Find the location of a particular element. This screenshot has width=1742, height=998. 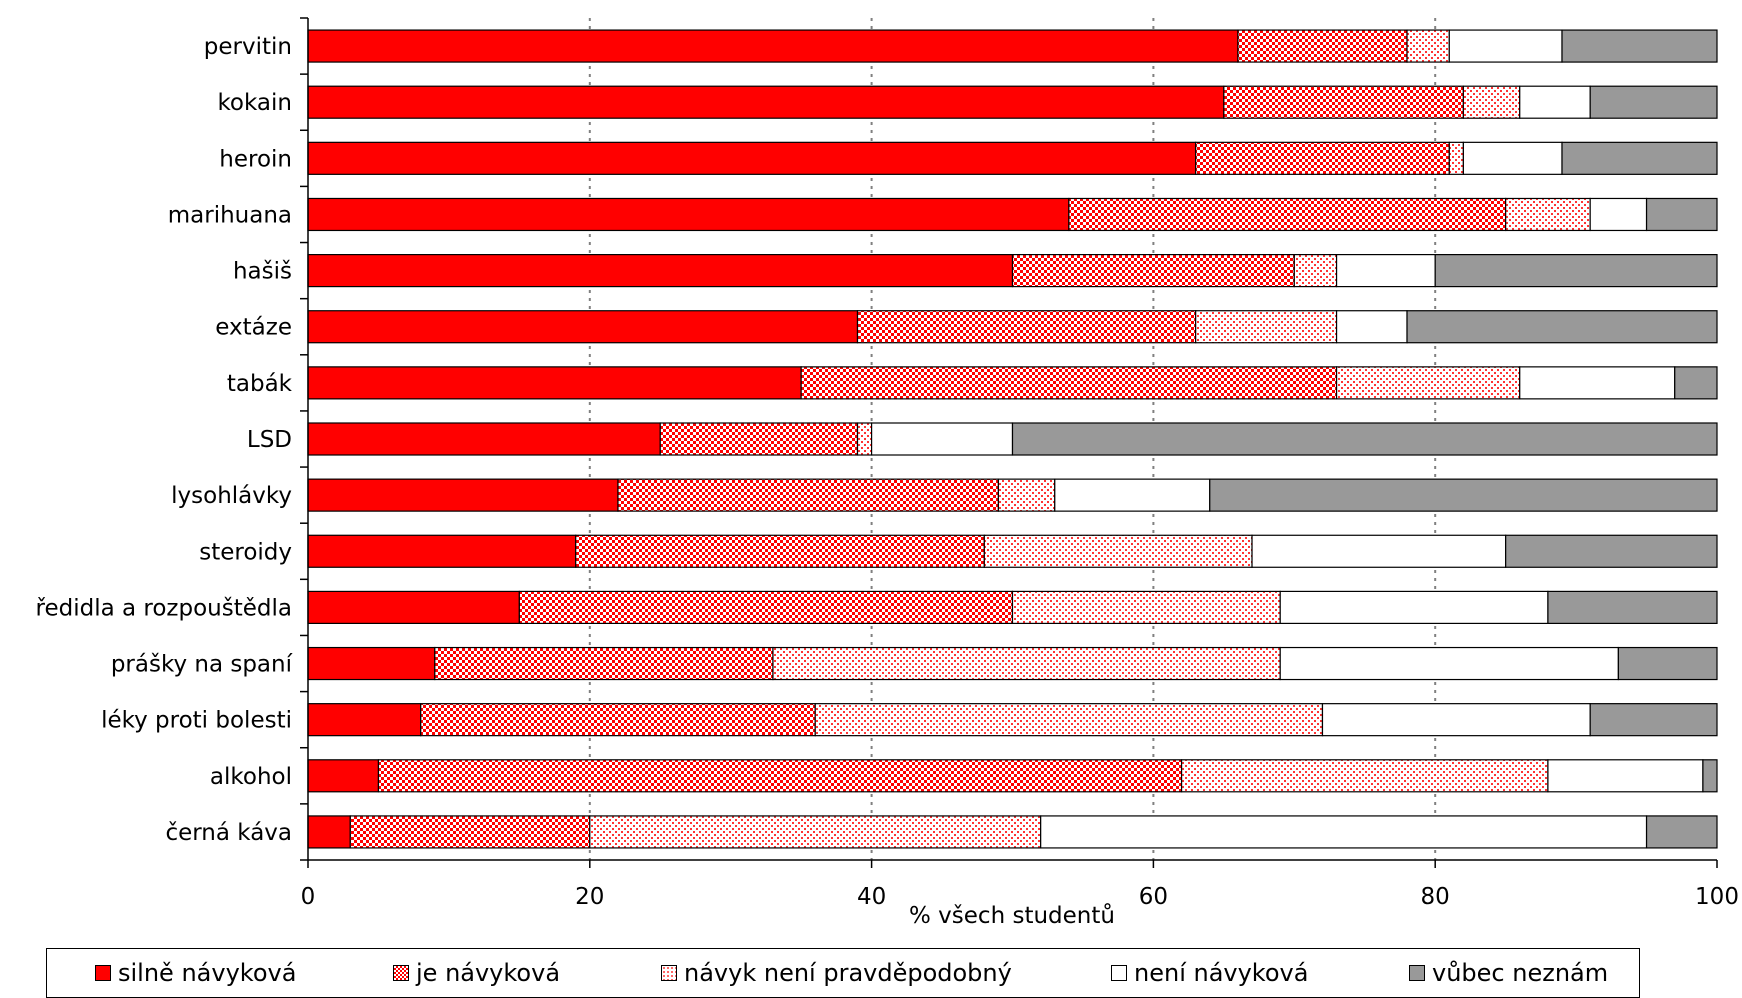

legend-label: návyk není pravděpodobný is located at coordinates (848, 973).